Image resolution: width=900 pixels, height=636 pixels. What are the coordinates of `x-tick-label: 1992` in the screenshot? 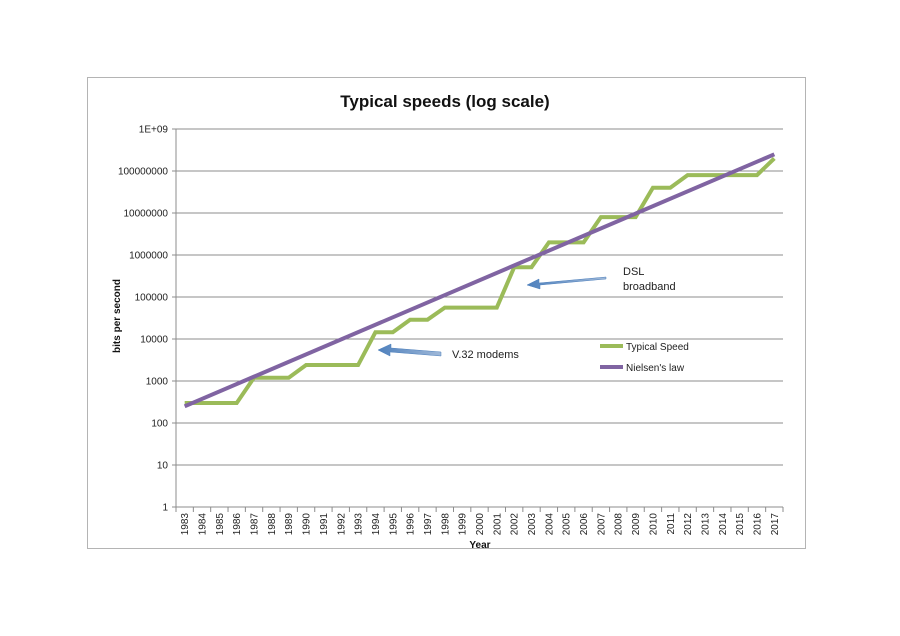 It's located at (341, 524).